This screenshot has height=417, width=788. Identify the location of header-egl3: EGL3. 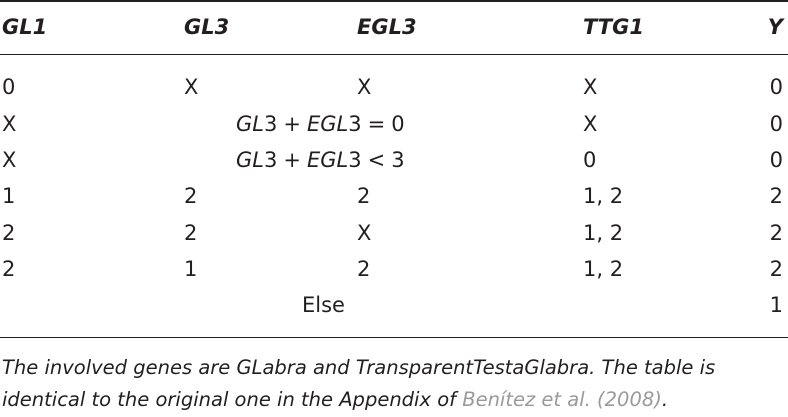
(387, 27).